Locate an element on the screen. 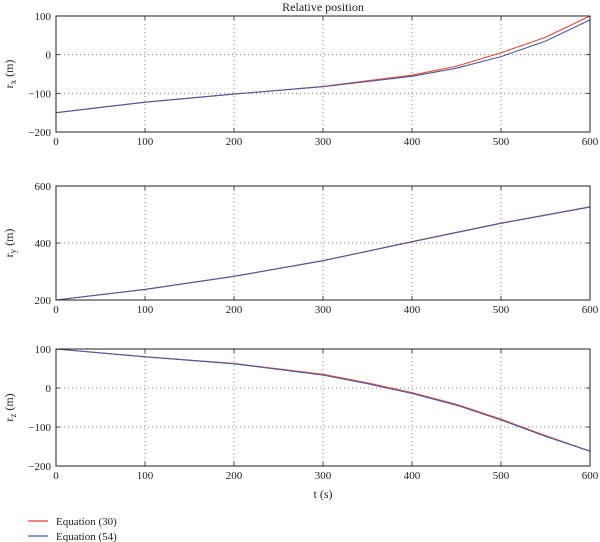 Image resolution: width=600 pixels, height=542 pixels. chart-title: Relative position is located at coordinates (323, 7).